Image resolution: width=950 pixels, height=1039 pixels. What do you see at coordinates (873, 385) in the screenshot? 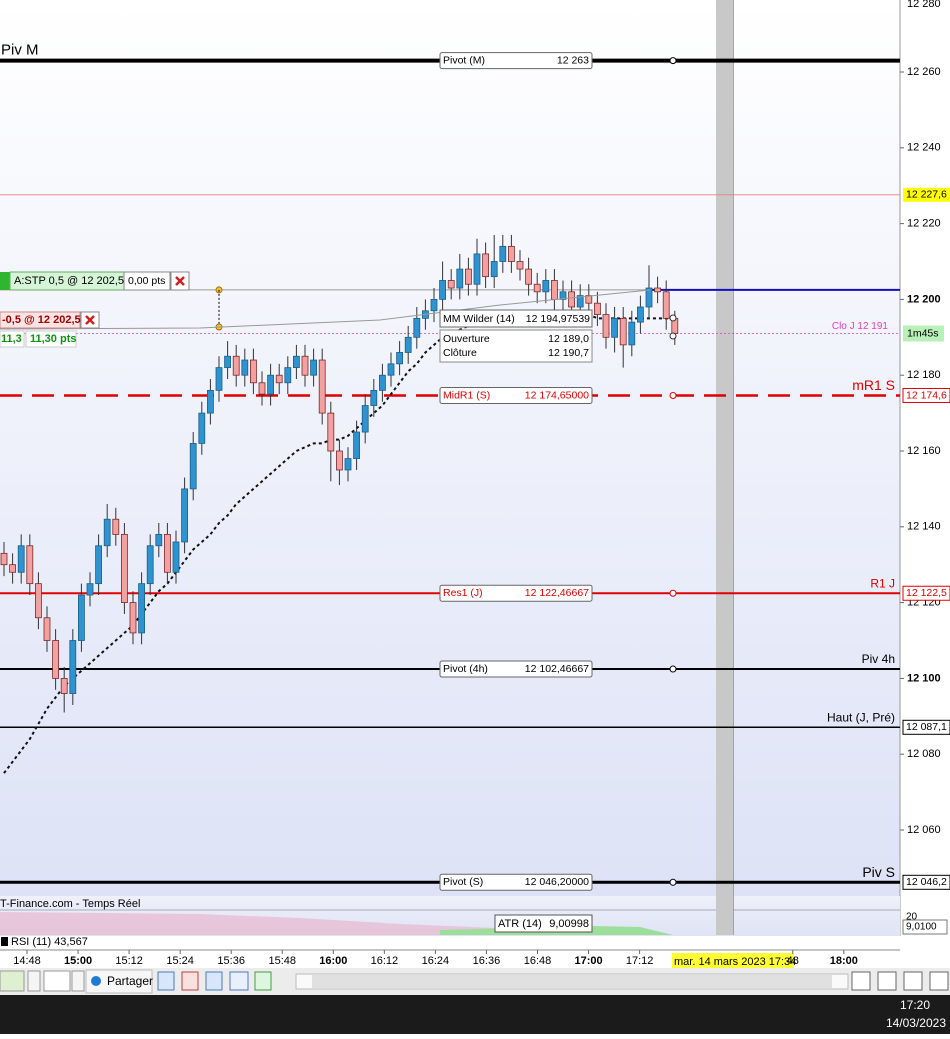
I see `level-side-label: mR1 S` at bounding box center [873, 385].